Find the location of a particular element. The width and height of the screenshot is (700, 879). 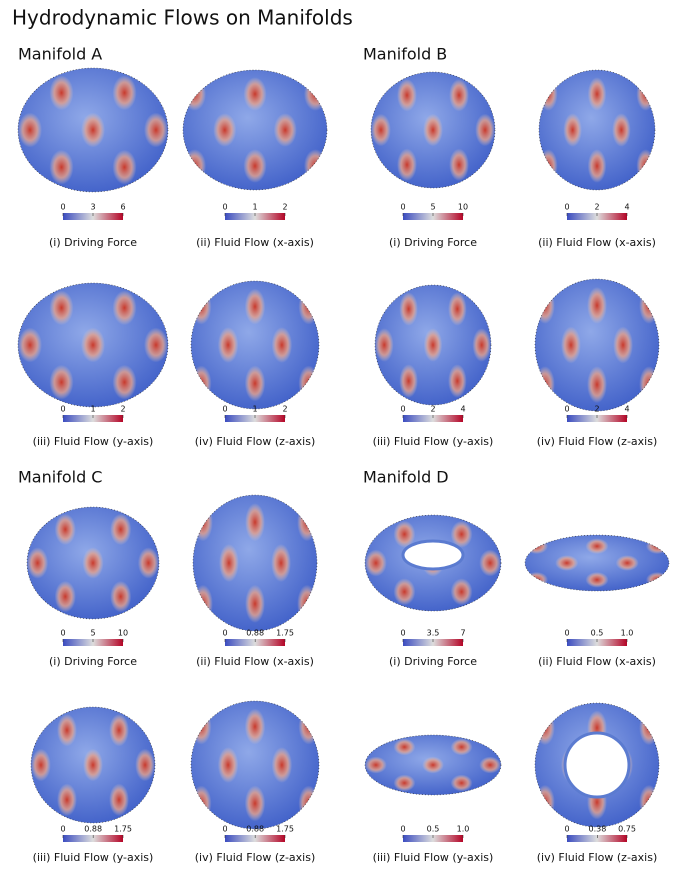

colorbar-tick-label: 3 is located at coordinates (92, 207).